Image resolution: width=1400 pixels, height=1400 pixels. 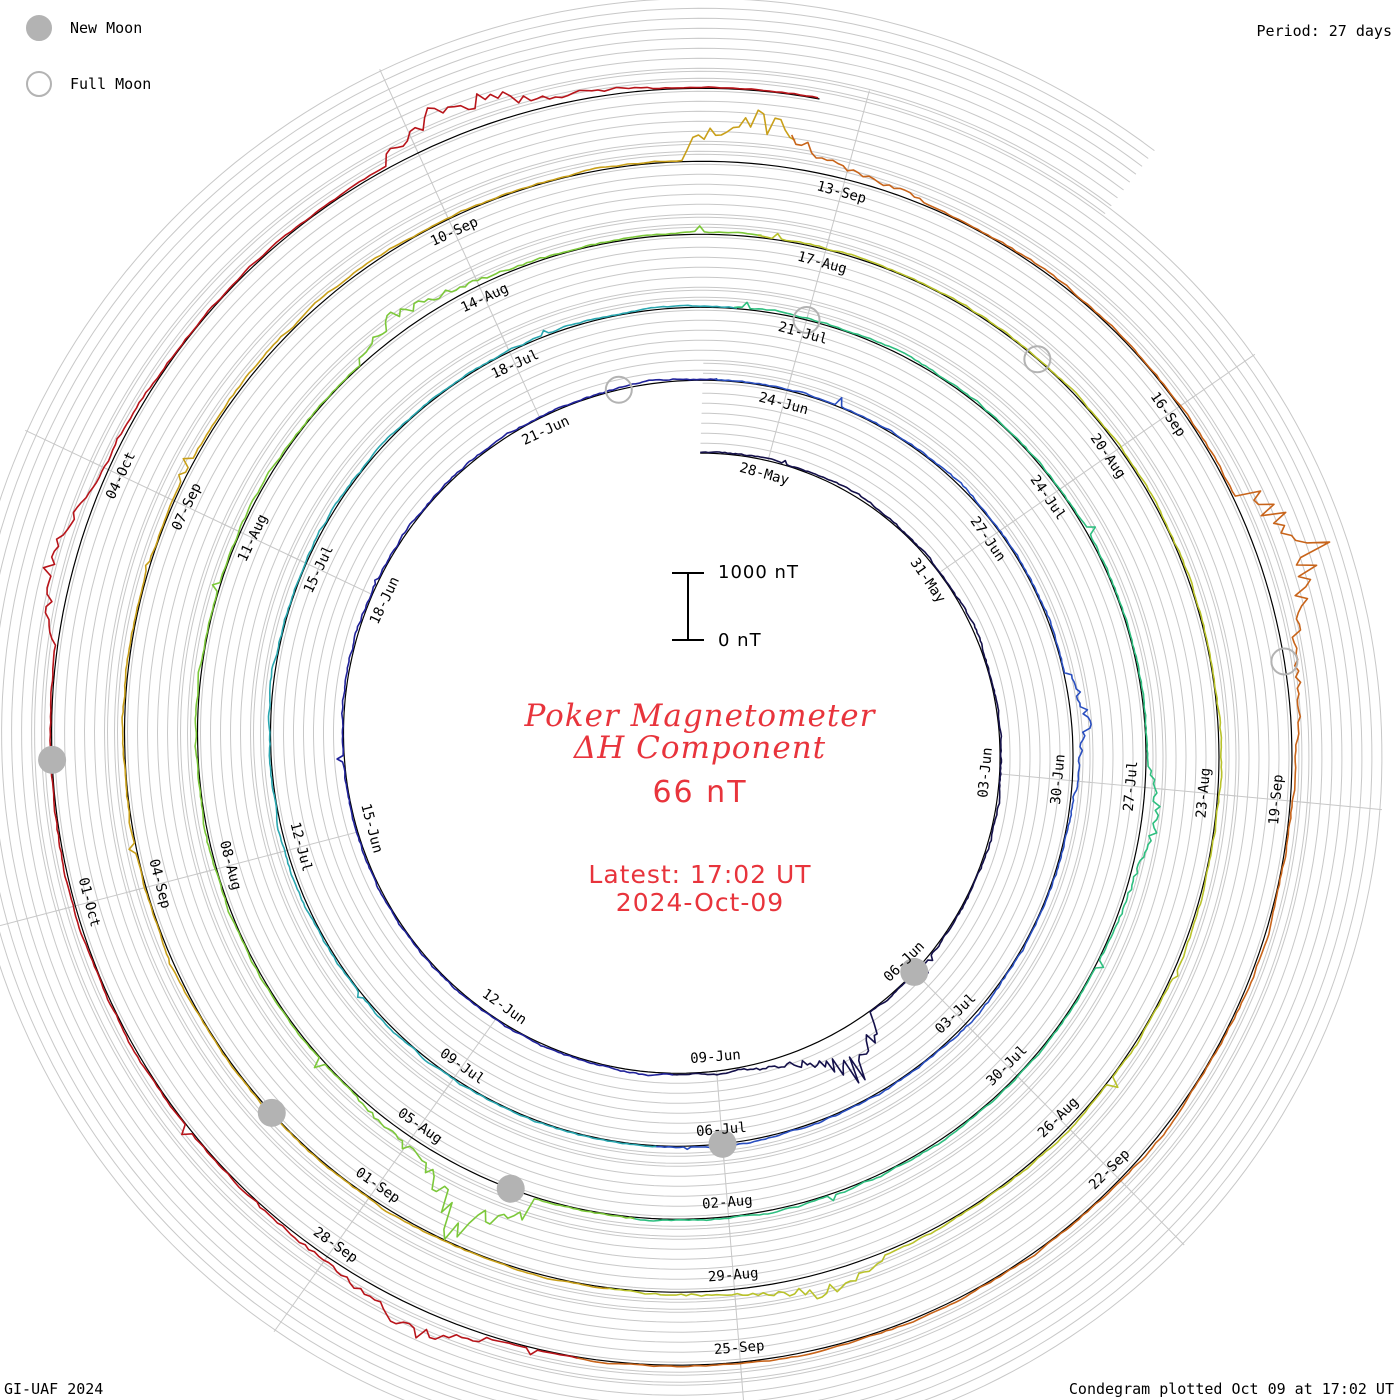 I want to click on period-label: Period: 27 days, so click(x=1324, y=31).